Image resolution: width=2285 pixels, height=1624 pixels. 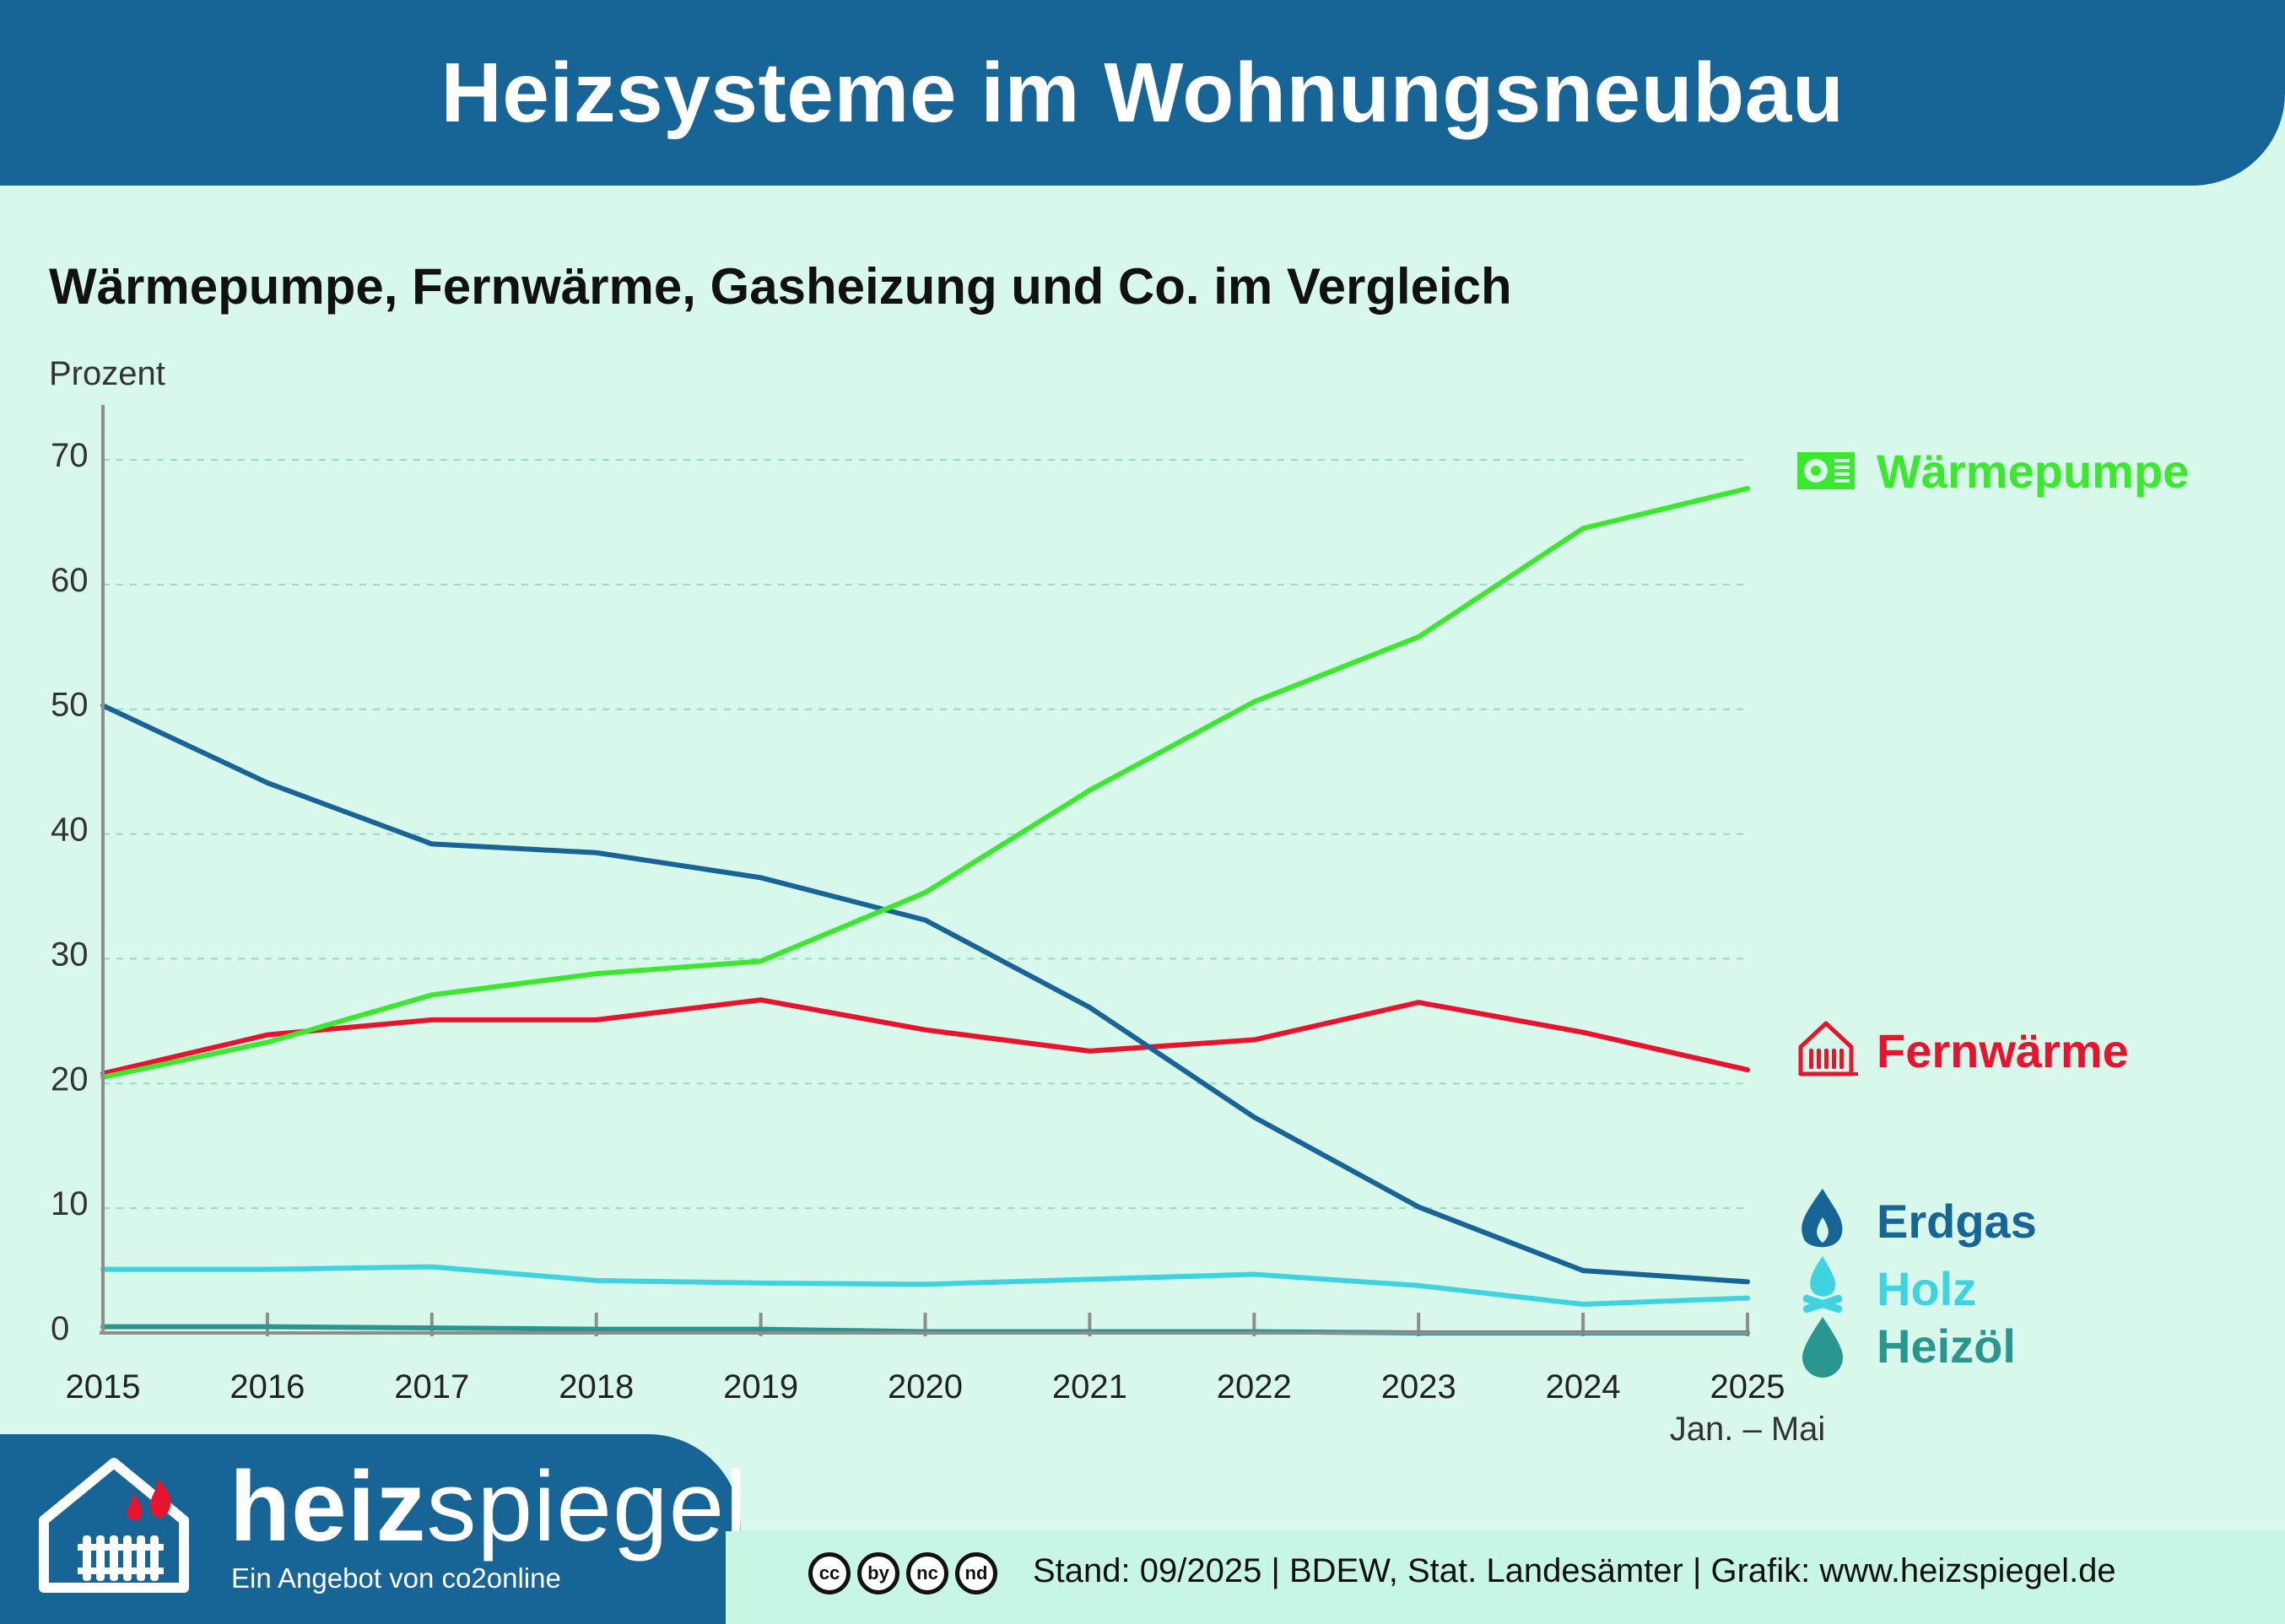 I want to click on x-tick-label: 2025, so click(x=1747, y=1386).